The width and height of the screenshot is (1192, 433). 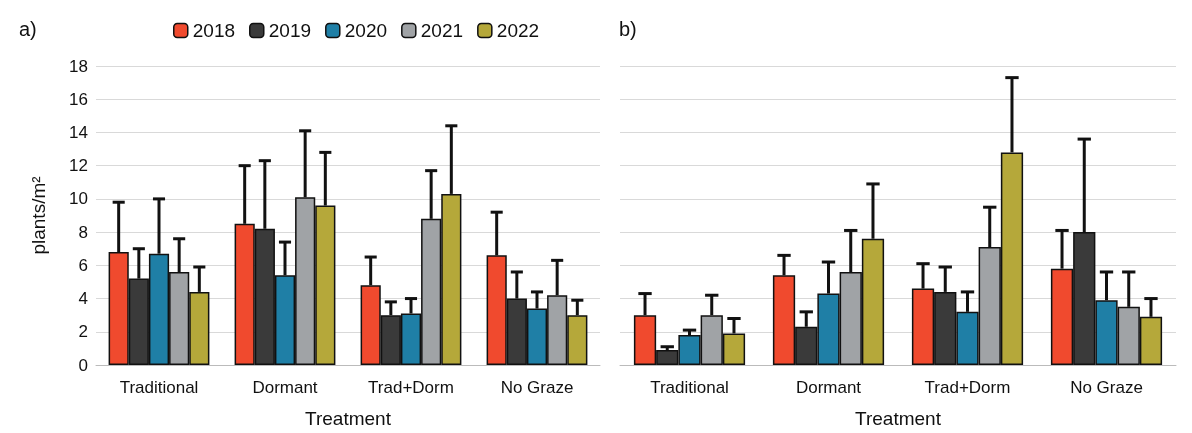 What do you see at coordinates (83, 365) in the screenshot?
I see `y-tick-label: 0` at bounding box center [83, 365].